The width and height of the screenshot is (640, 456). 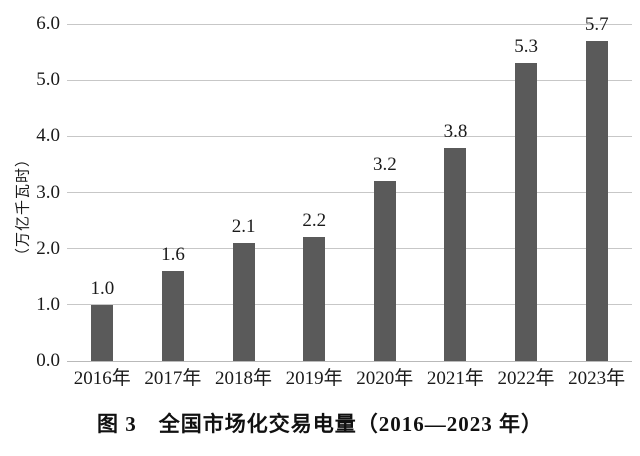 What do you see at coordinates (526, 378) in the screenshot?
I see `x-tick-label: 2022年` at bounding box center [526, 378].